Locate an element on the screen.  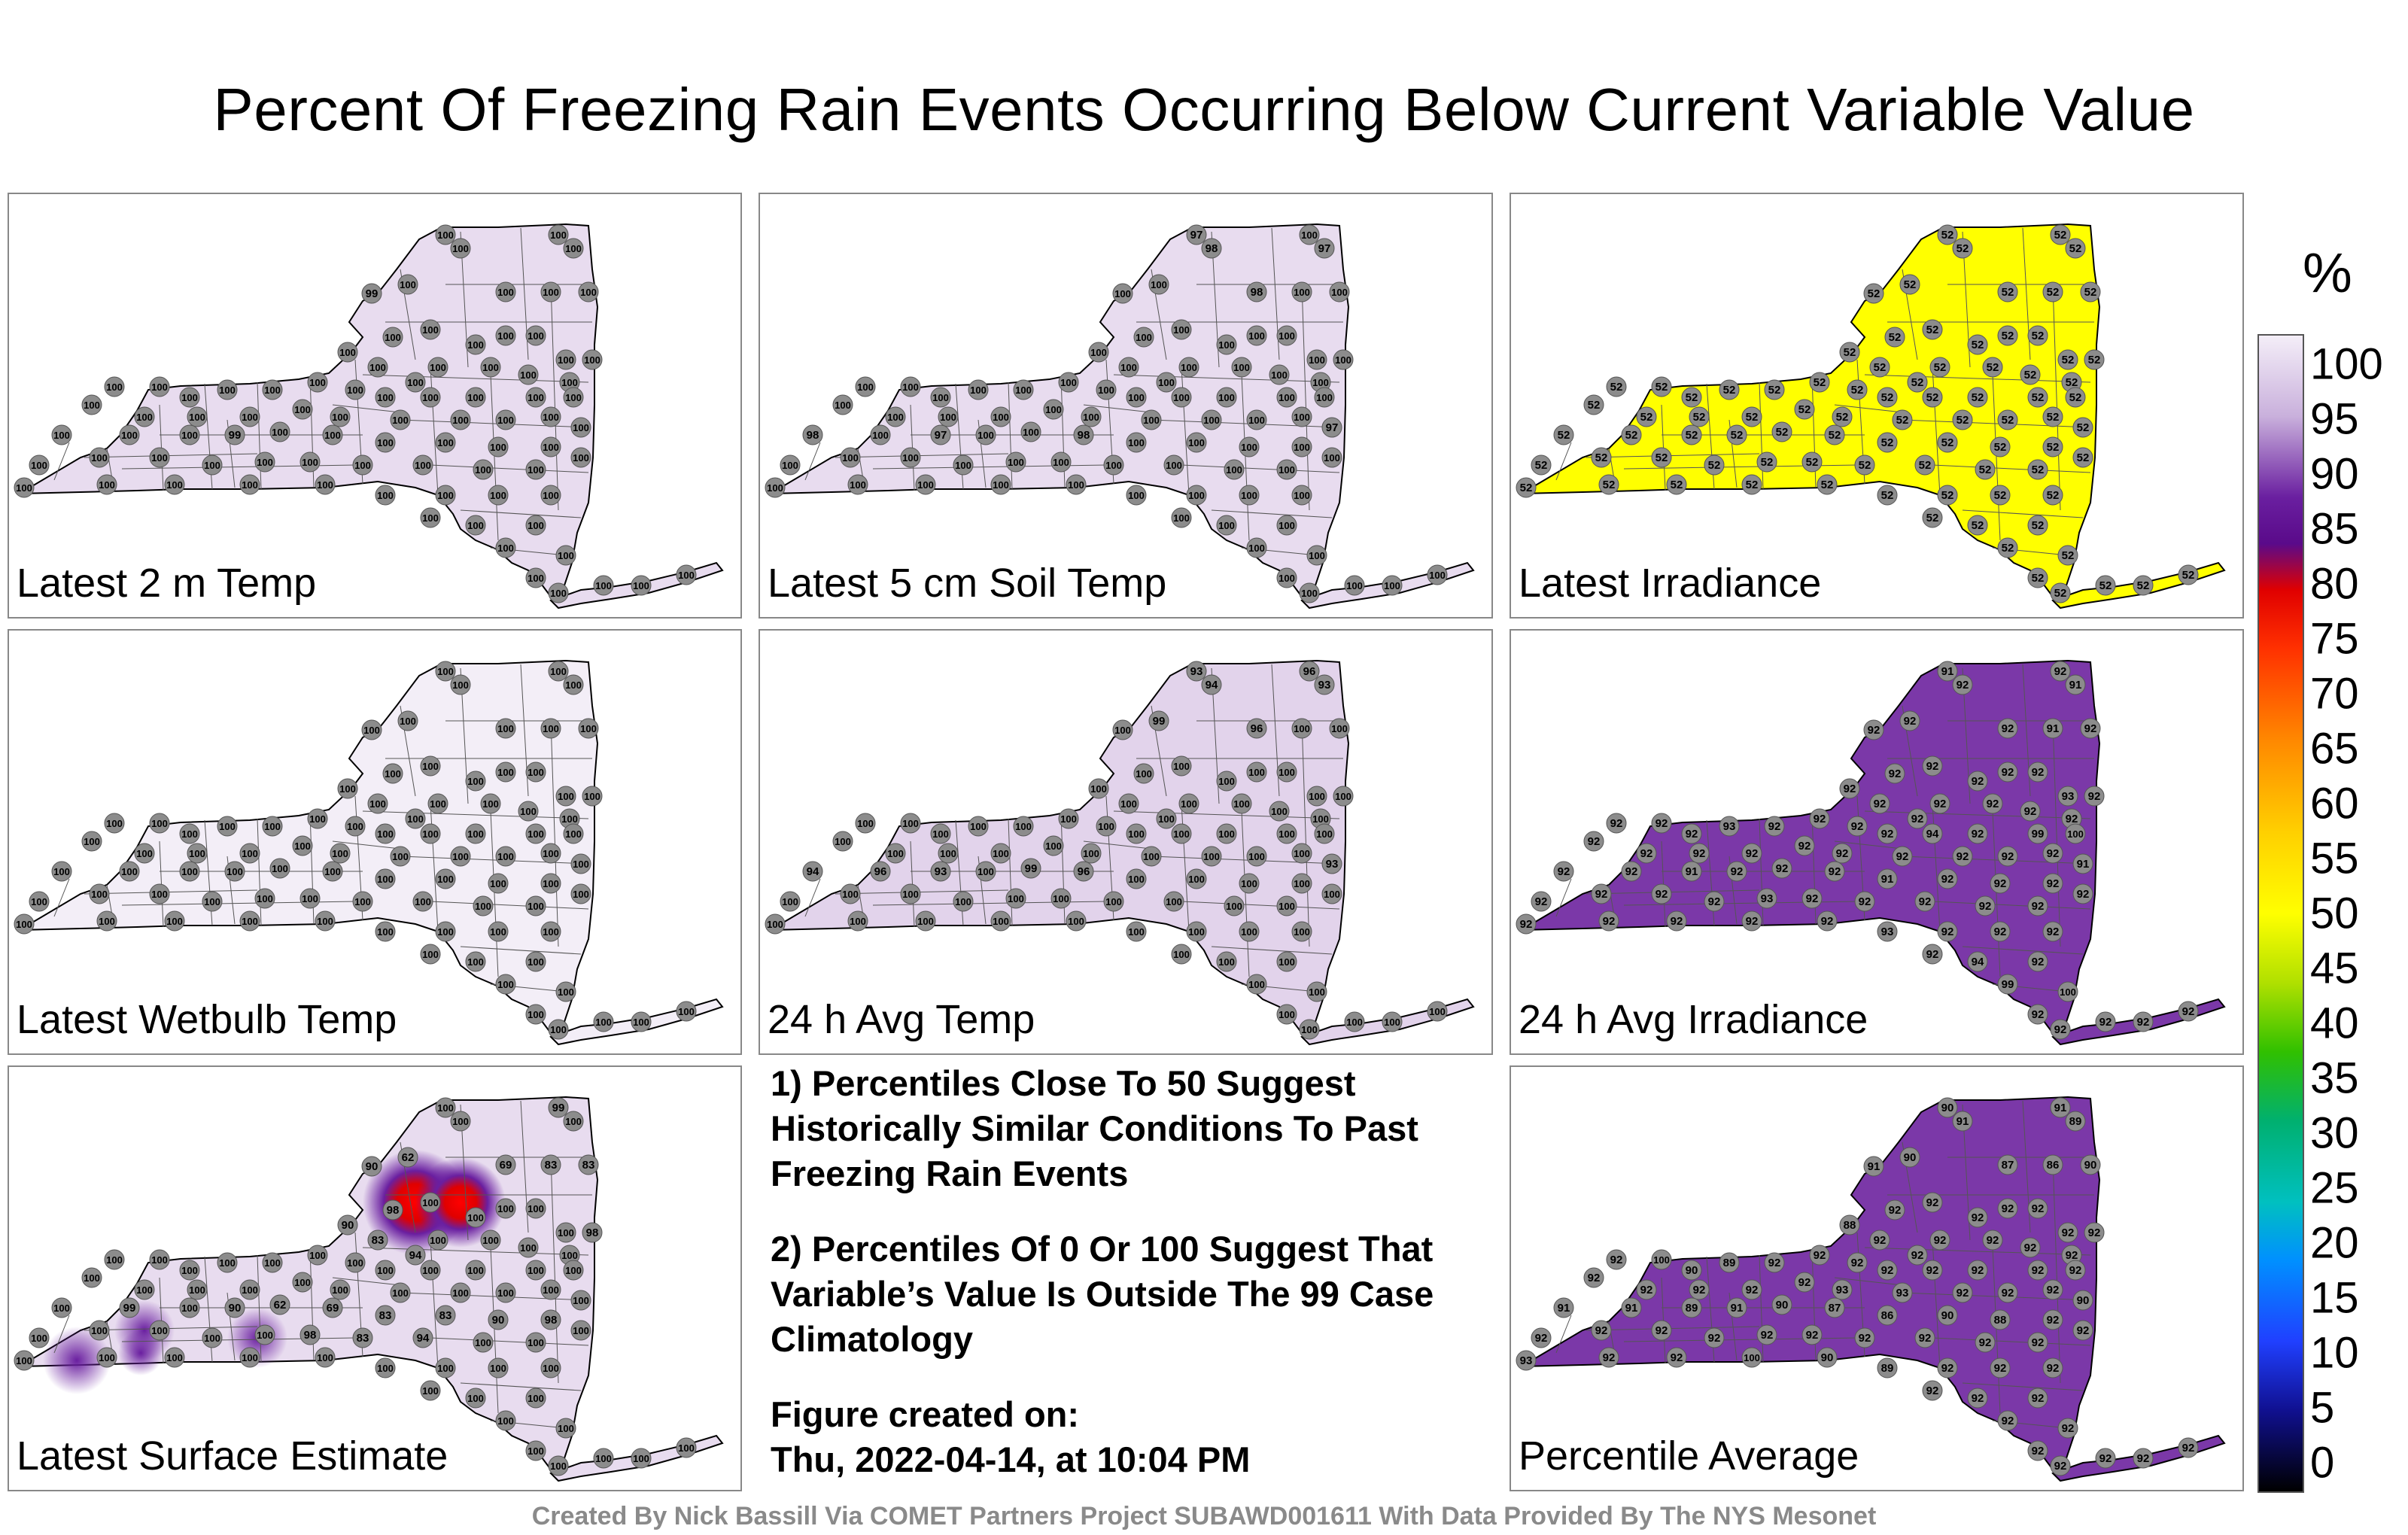
station-value: 83 is located at coordinates (445, 1315).